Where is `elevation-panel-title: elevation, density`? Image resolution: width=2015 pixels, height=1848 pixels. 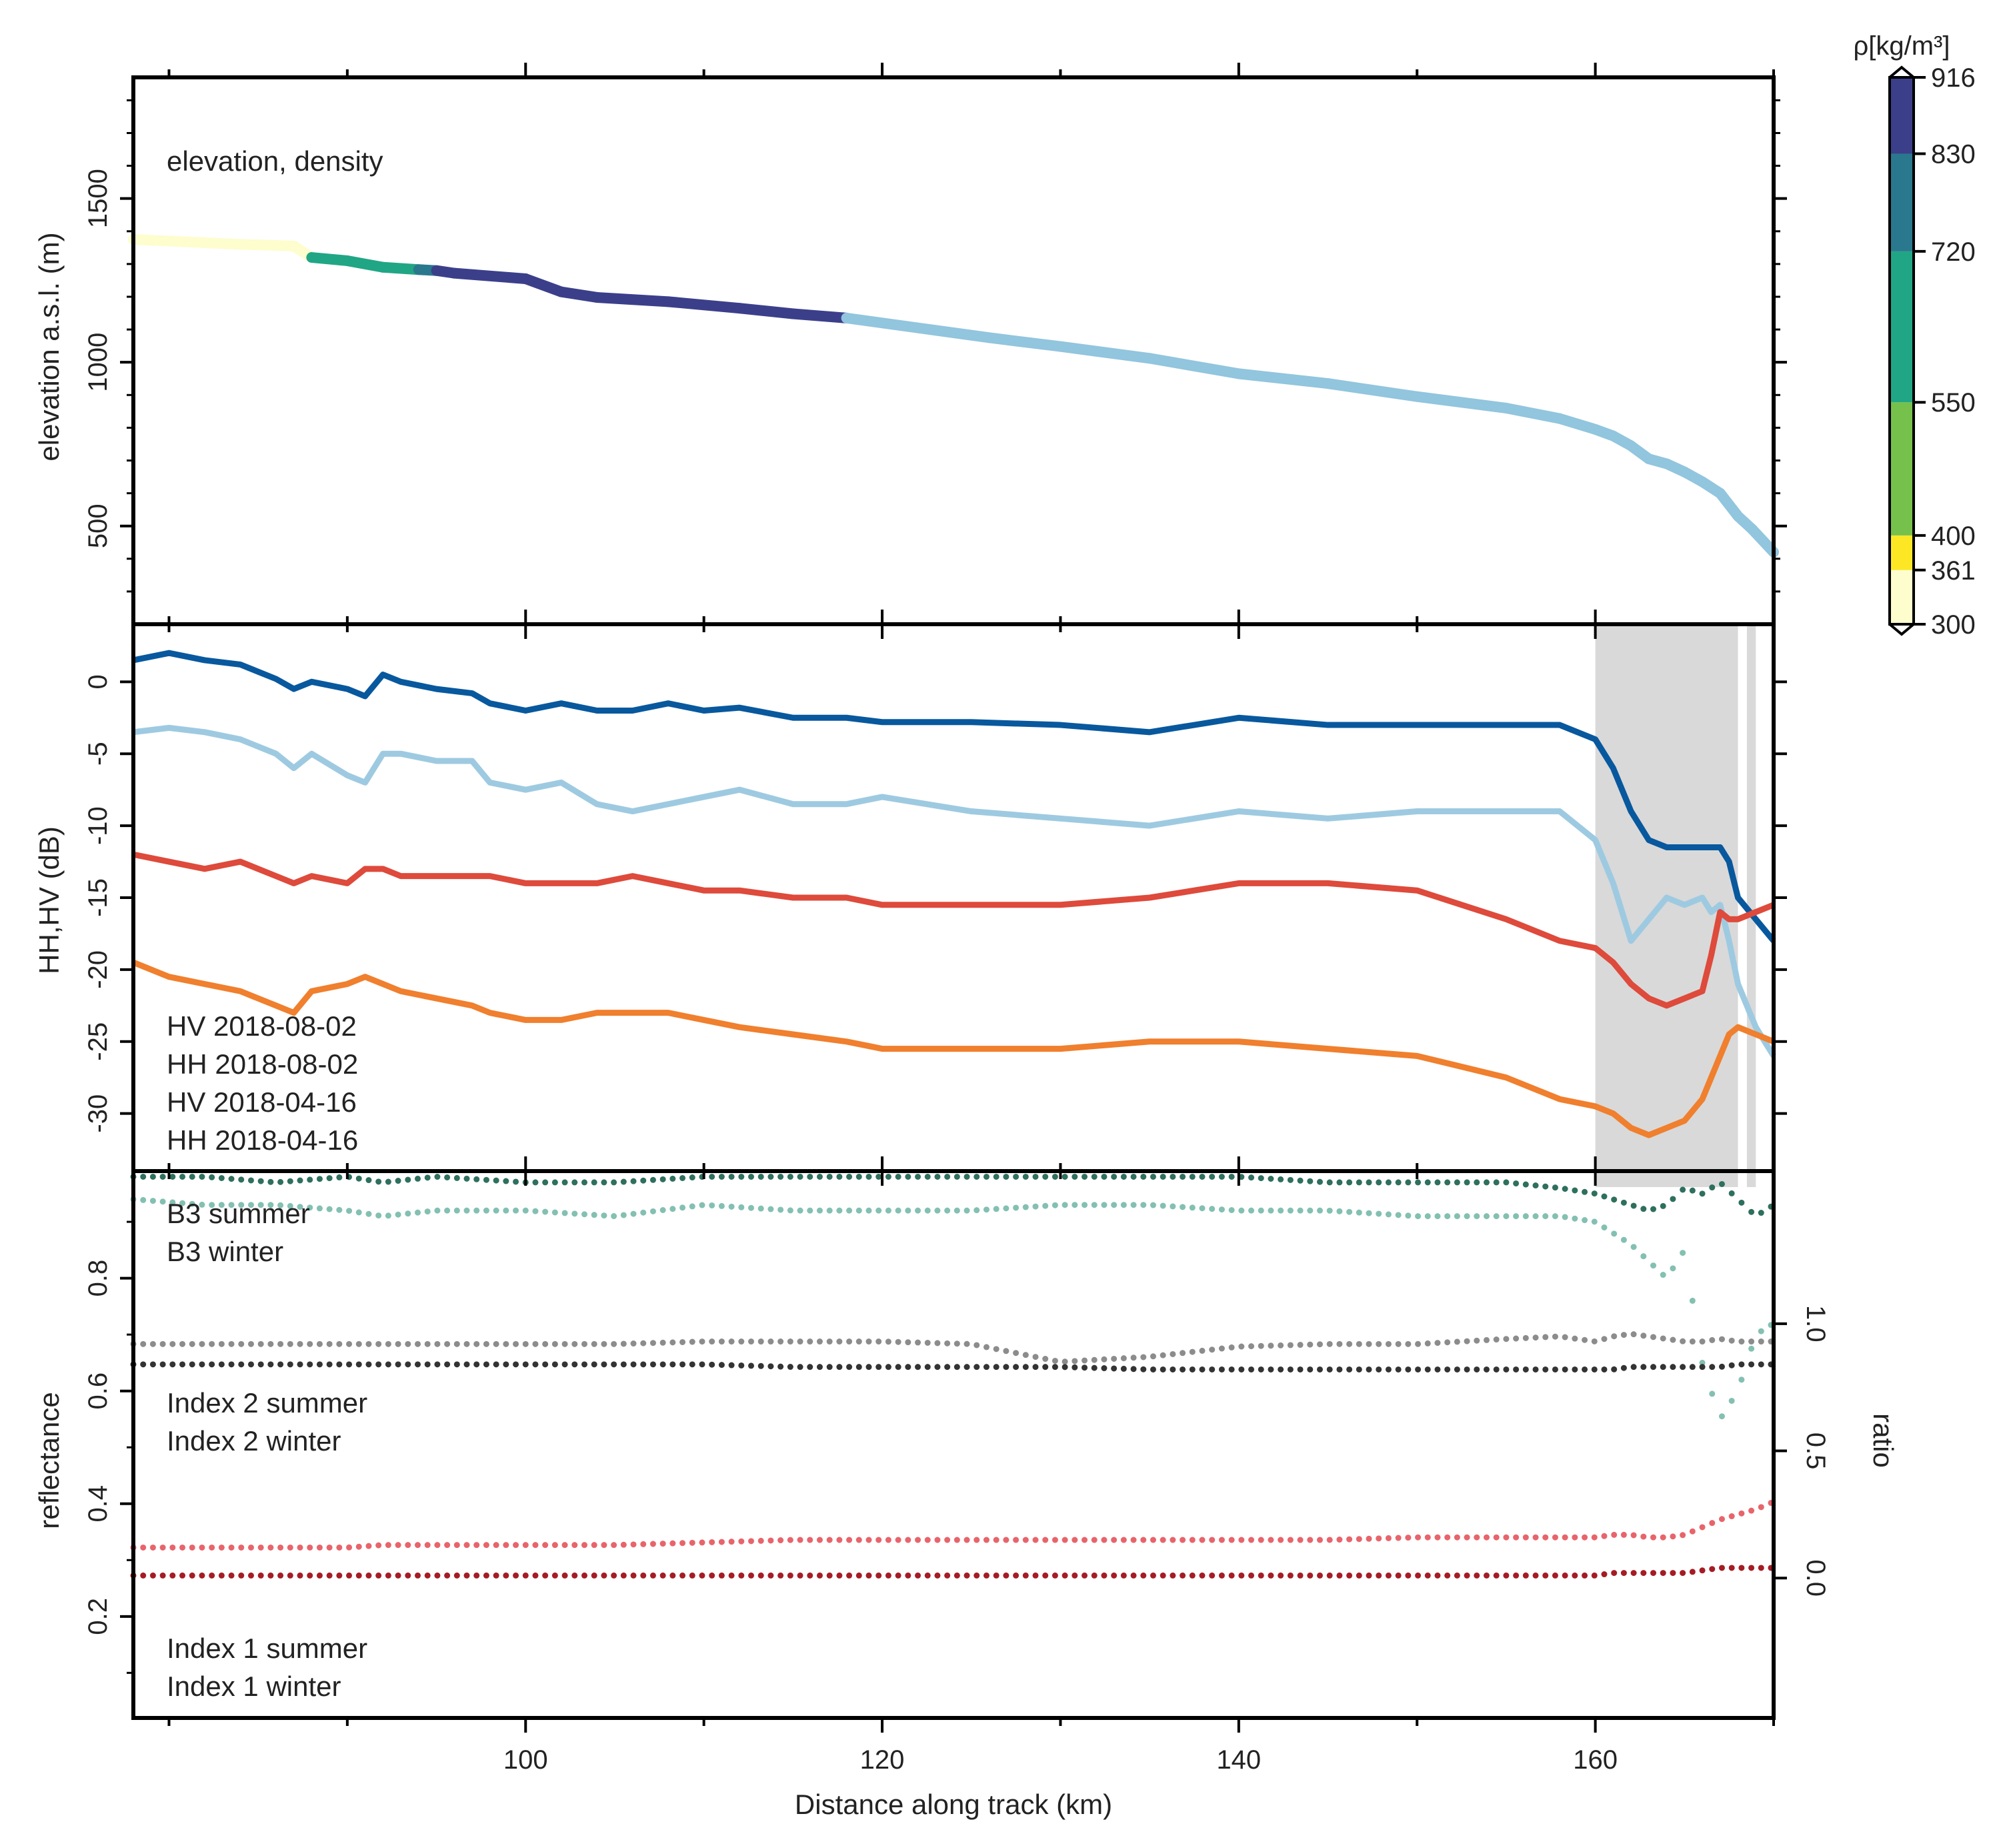
elevation-panel-title: elevation, density is located at coordinates (275, 161).